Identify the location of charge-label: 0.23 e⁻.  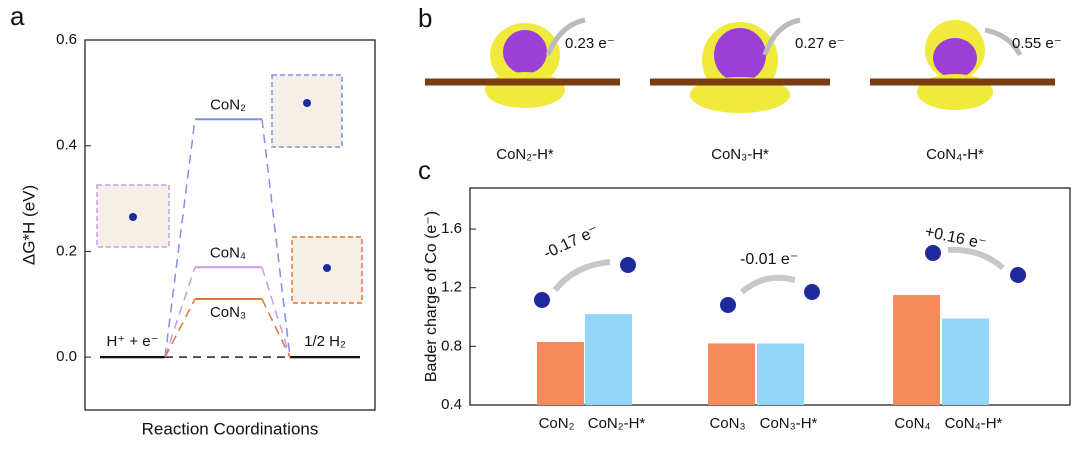
(590, 43).